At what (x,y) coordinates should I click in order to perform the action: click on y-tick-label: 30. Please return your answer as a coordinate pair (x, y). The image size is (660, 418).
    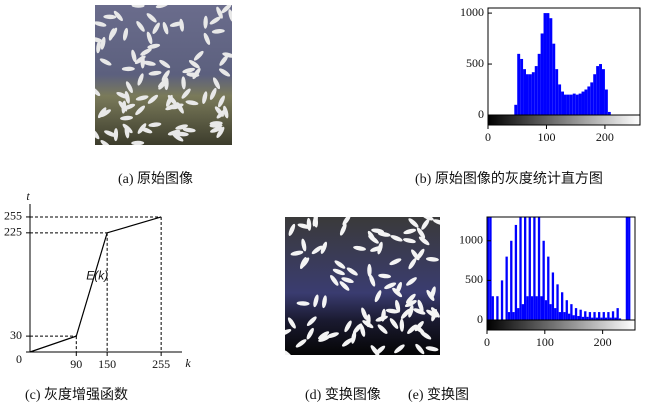
    Looking at the image, I should click on (16, 335).